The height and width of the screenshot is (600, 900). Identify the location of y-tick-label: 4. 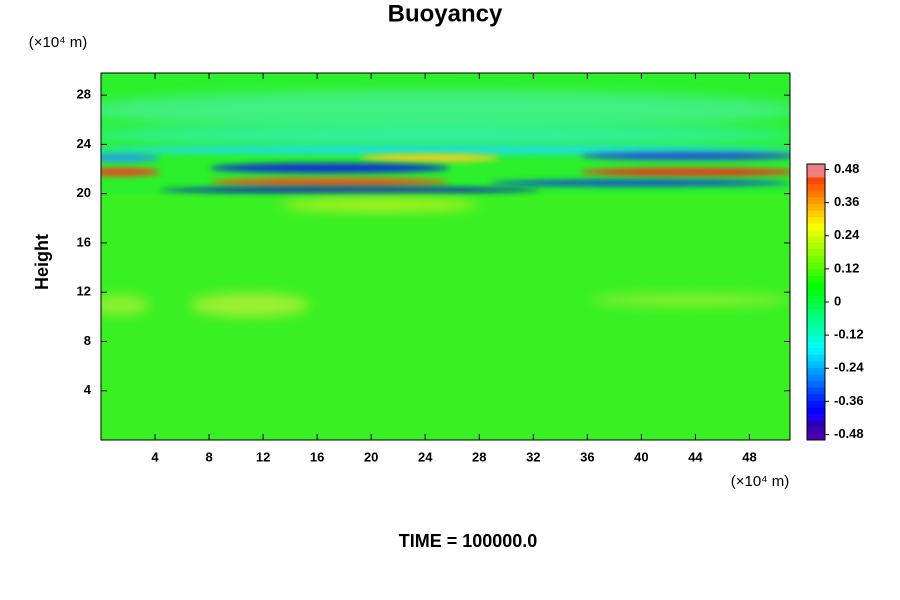
(88, 389).